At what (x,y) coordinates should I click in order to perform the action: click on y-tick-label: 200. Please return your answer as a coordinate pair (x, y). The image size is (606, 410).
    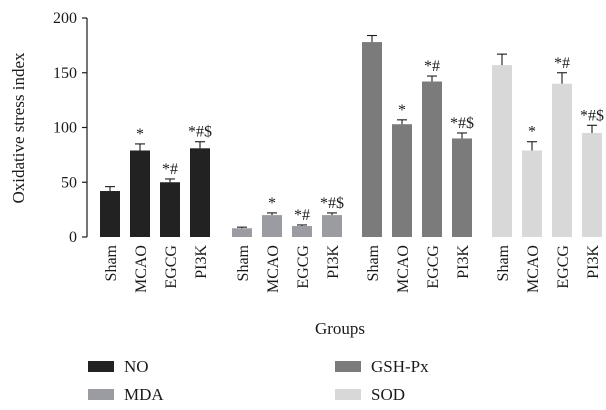
    Looking at the image, I should click on (65, 18).